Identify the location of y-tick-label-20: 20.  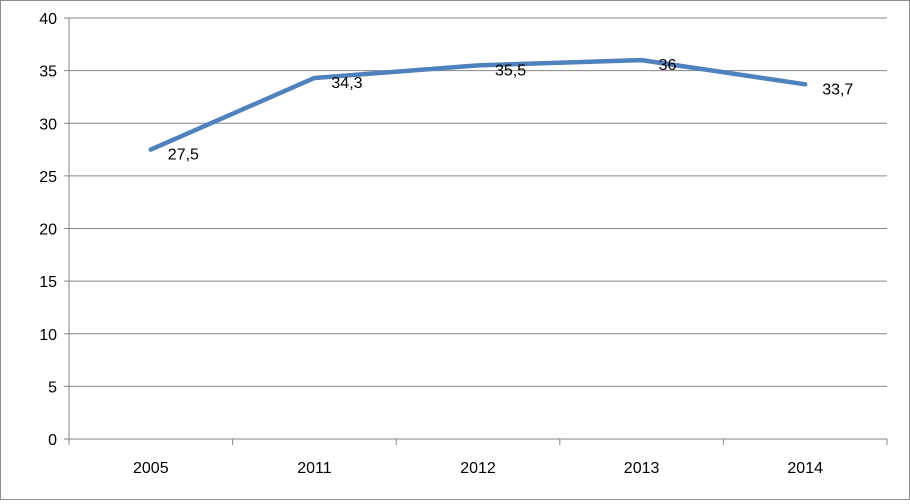
(48, 230).